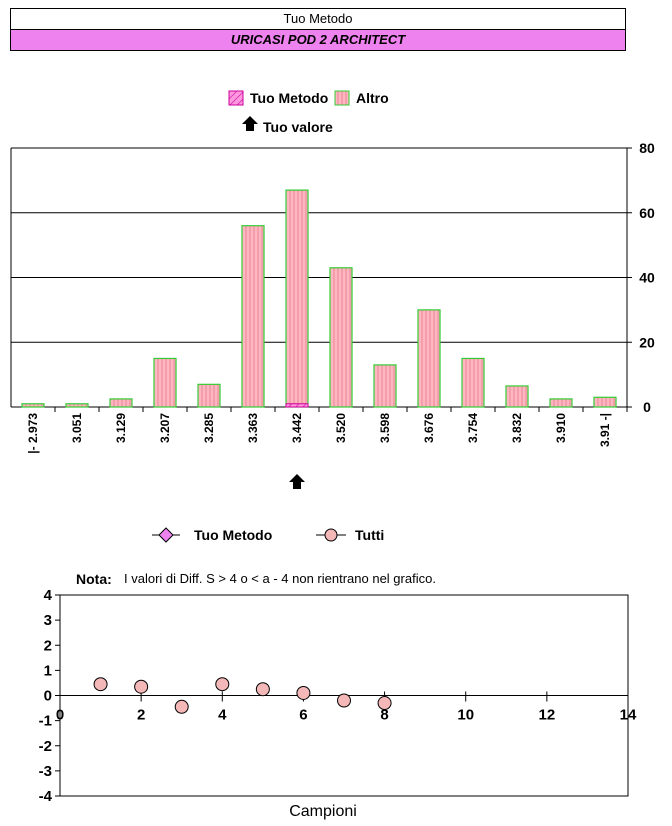 The height and width of the screenshot is (826, 672). What do you see at coordinates (45, 721) in the screenshot?
I see `y-tick-label: -1` at bounding box center [45, 721].